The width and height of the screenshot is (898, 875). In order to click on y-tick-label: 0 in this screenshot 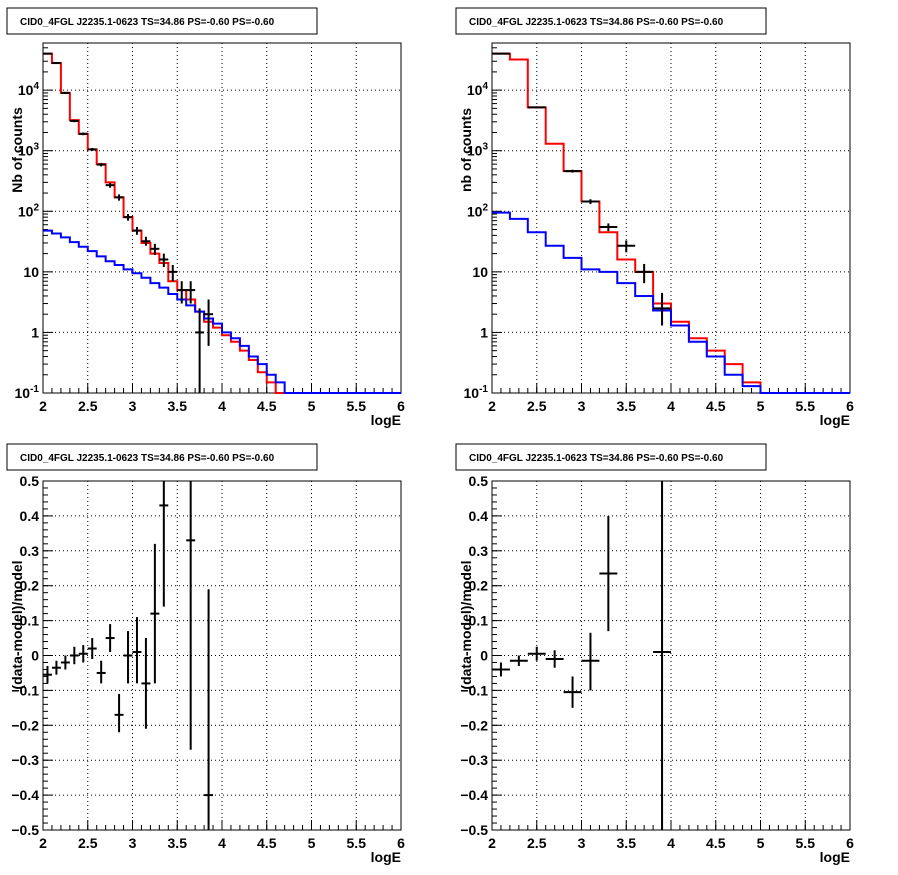, I will do `click(35, 656)`.